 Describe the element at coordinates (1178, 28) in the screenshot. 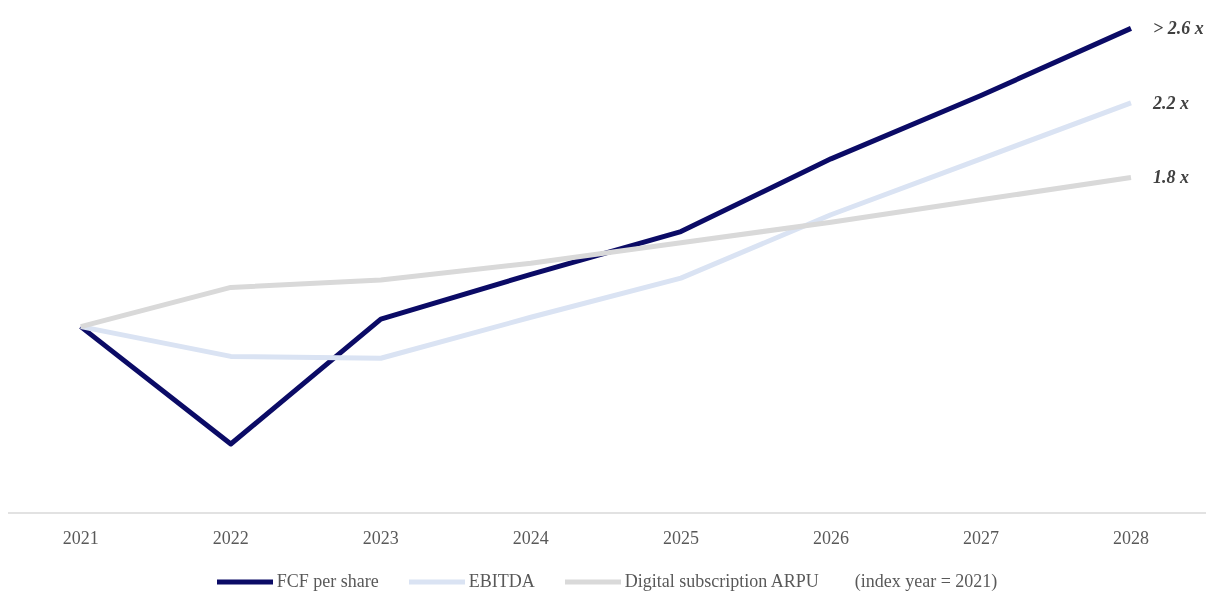

I see `data-label: > 2.6 x` at that location.